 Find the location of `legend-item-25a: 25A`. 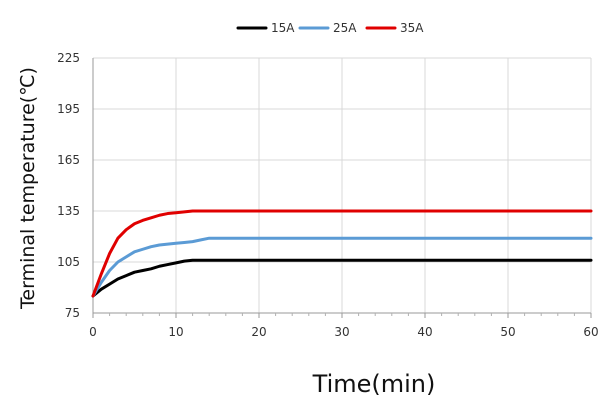

legend-item-25a: 25A is located at coordinates (327, 28).